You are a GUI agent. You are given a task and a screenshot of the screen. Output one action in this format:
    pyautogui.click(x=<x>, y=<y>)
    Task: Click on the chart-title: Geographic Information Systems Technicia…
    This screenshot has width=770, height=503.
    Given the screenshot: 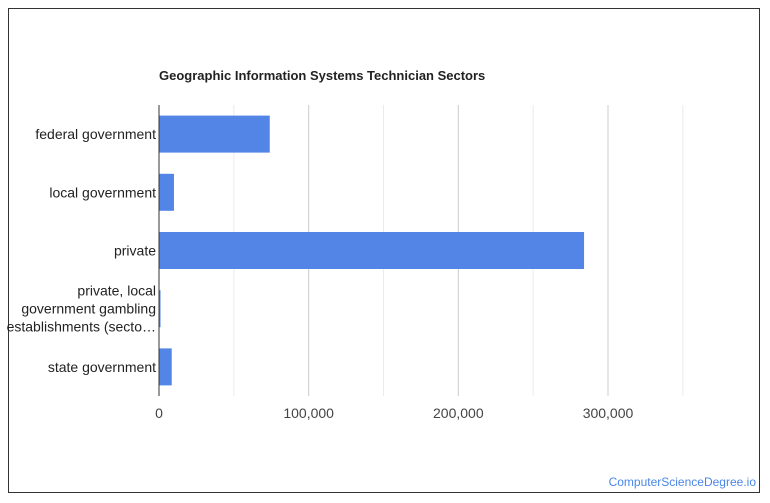 What is the action you would take?
    pyautogui.click(x=322, y=75)
    